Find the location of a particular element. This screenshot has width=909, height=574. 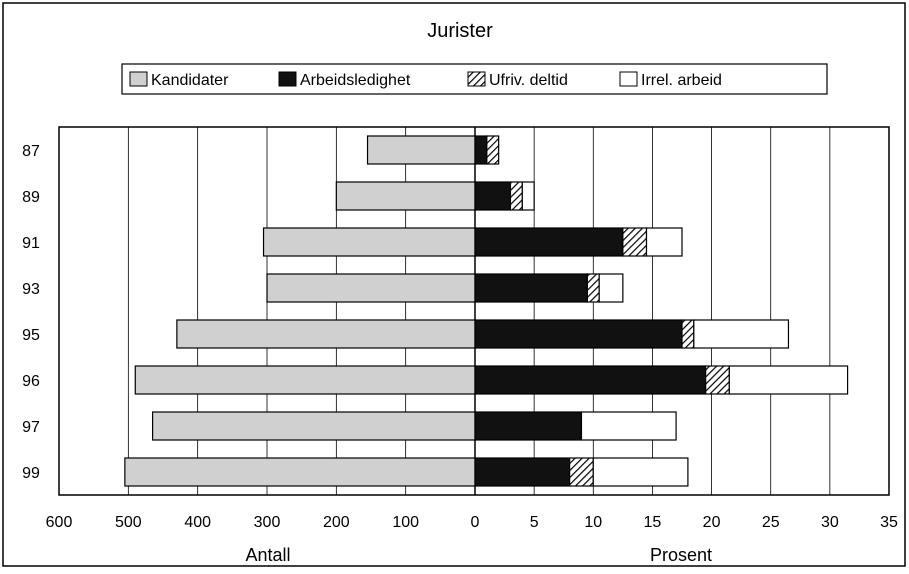

legend-label: Arbeidsledighet is located at coordinates (355, 80).